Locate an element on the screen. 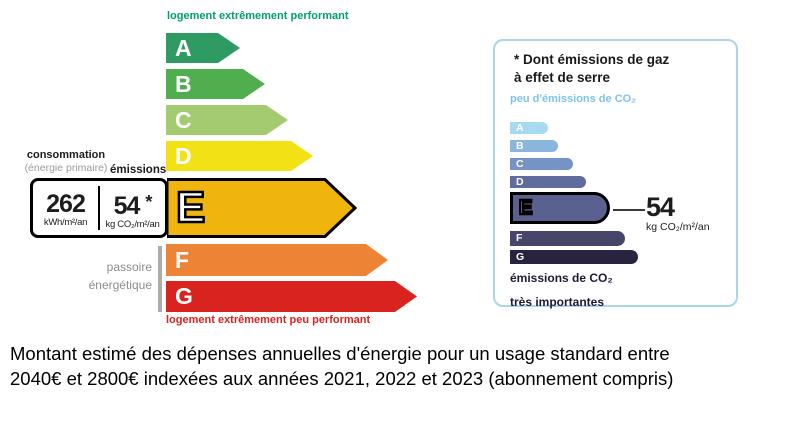 Image resolution: width=812 pixels, height=421 pixels. co2-class-letter-c: C is located at coordinates (520, 163).